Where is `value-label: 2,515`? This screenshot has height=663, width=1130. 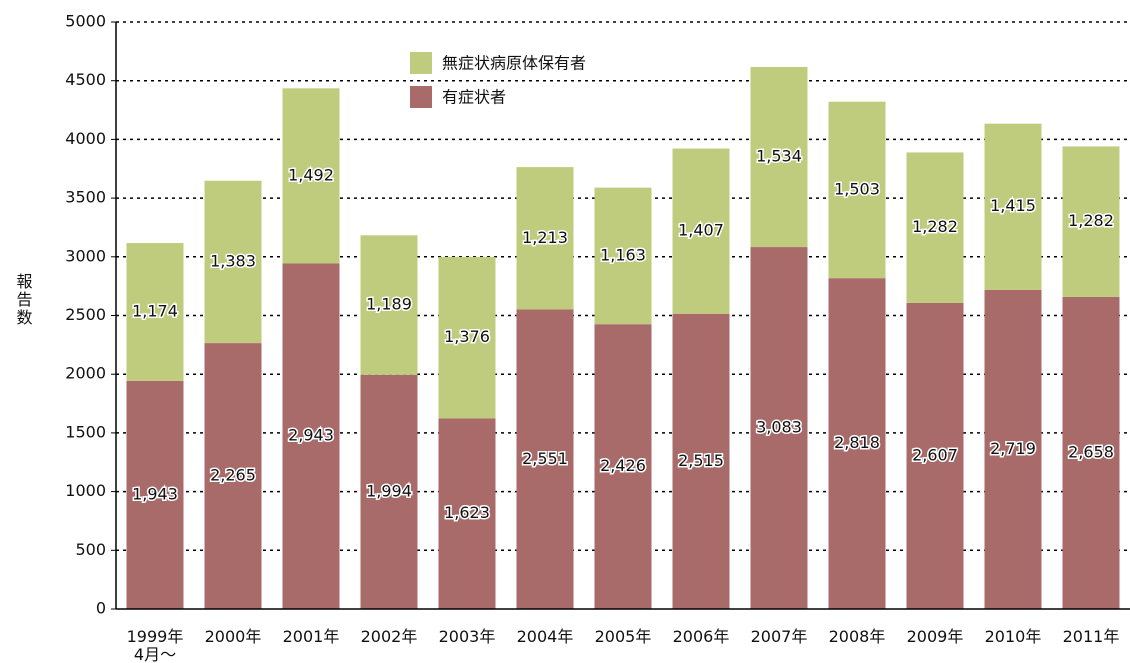 value-label: 2,515 is located at coordinates (701, 460).